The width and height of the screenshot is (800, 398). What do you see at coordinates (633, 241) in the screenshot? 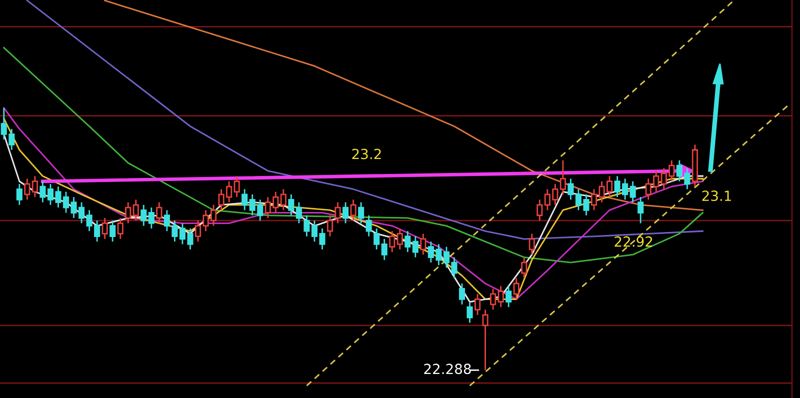
I see `annotation: 22.92` at bounding box center [633, 241].